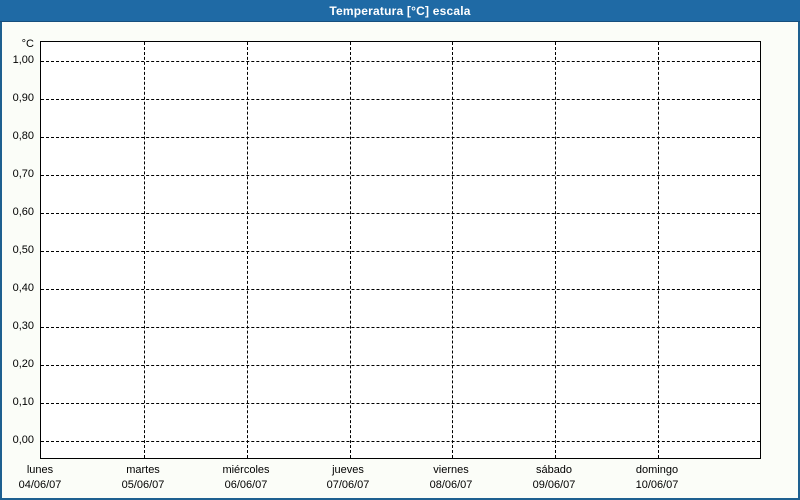  I want to click on x-tick-day: miércoles, so click(246, 470).